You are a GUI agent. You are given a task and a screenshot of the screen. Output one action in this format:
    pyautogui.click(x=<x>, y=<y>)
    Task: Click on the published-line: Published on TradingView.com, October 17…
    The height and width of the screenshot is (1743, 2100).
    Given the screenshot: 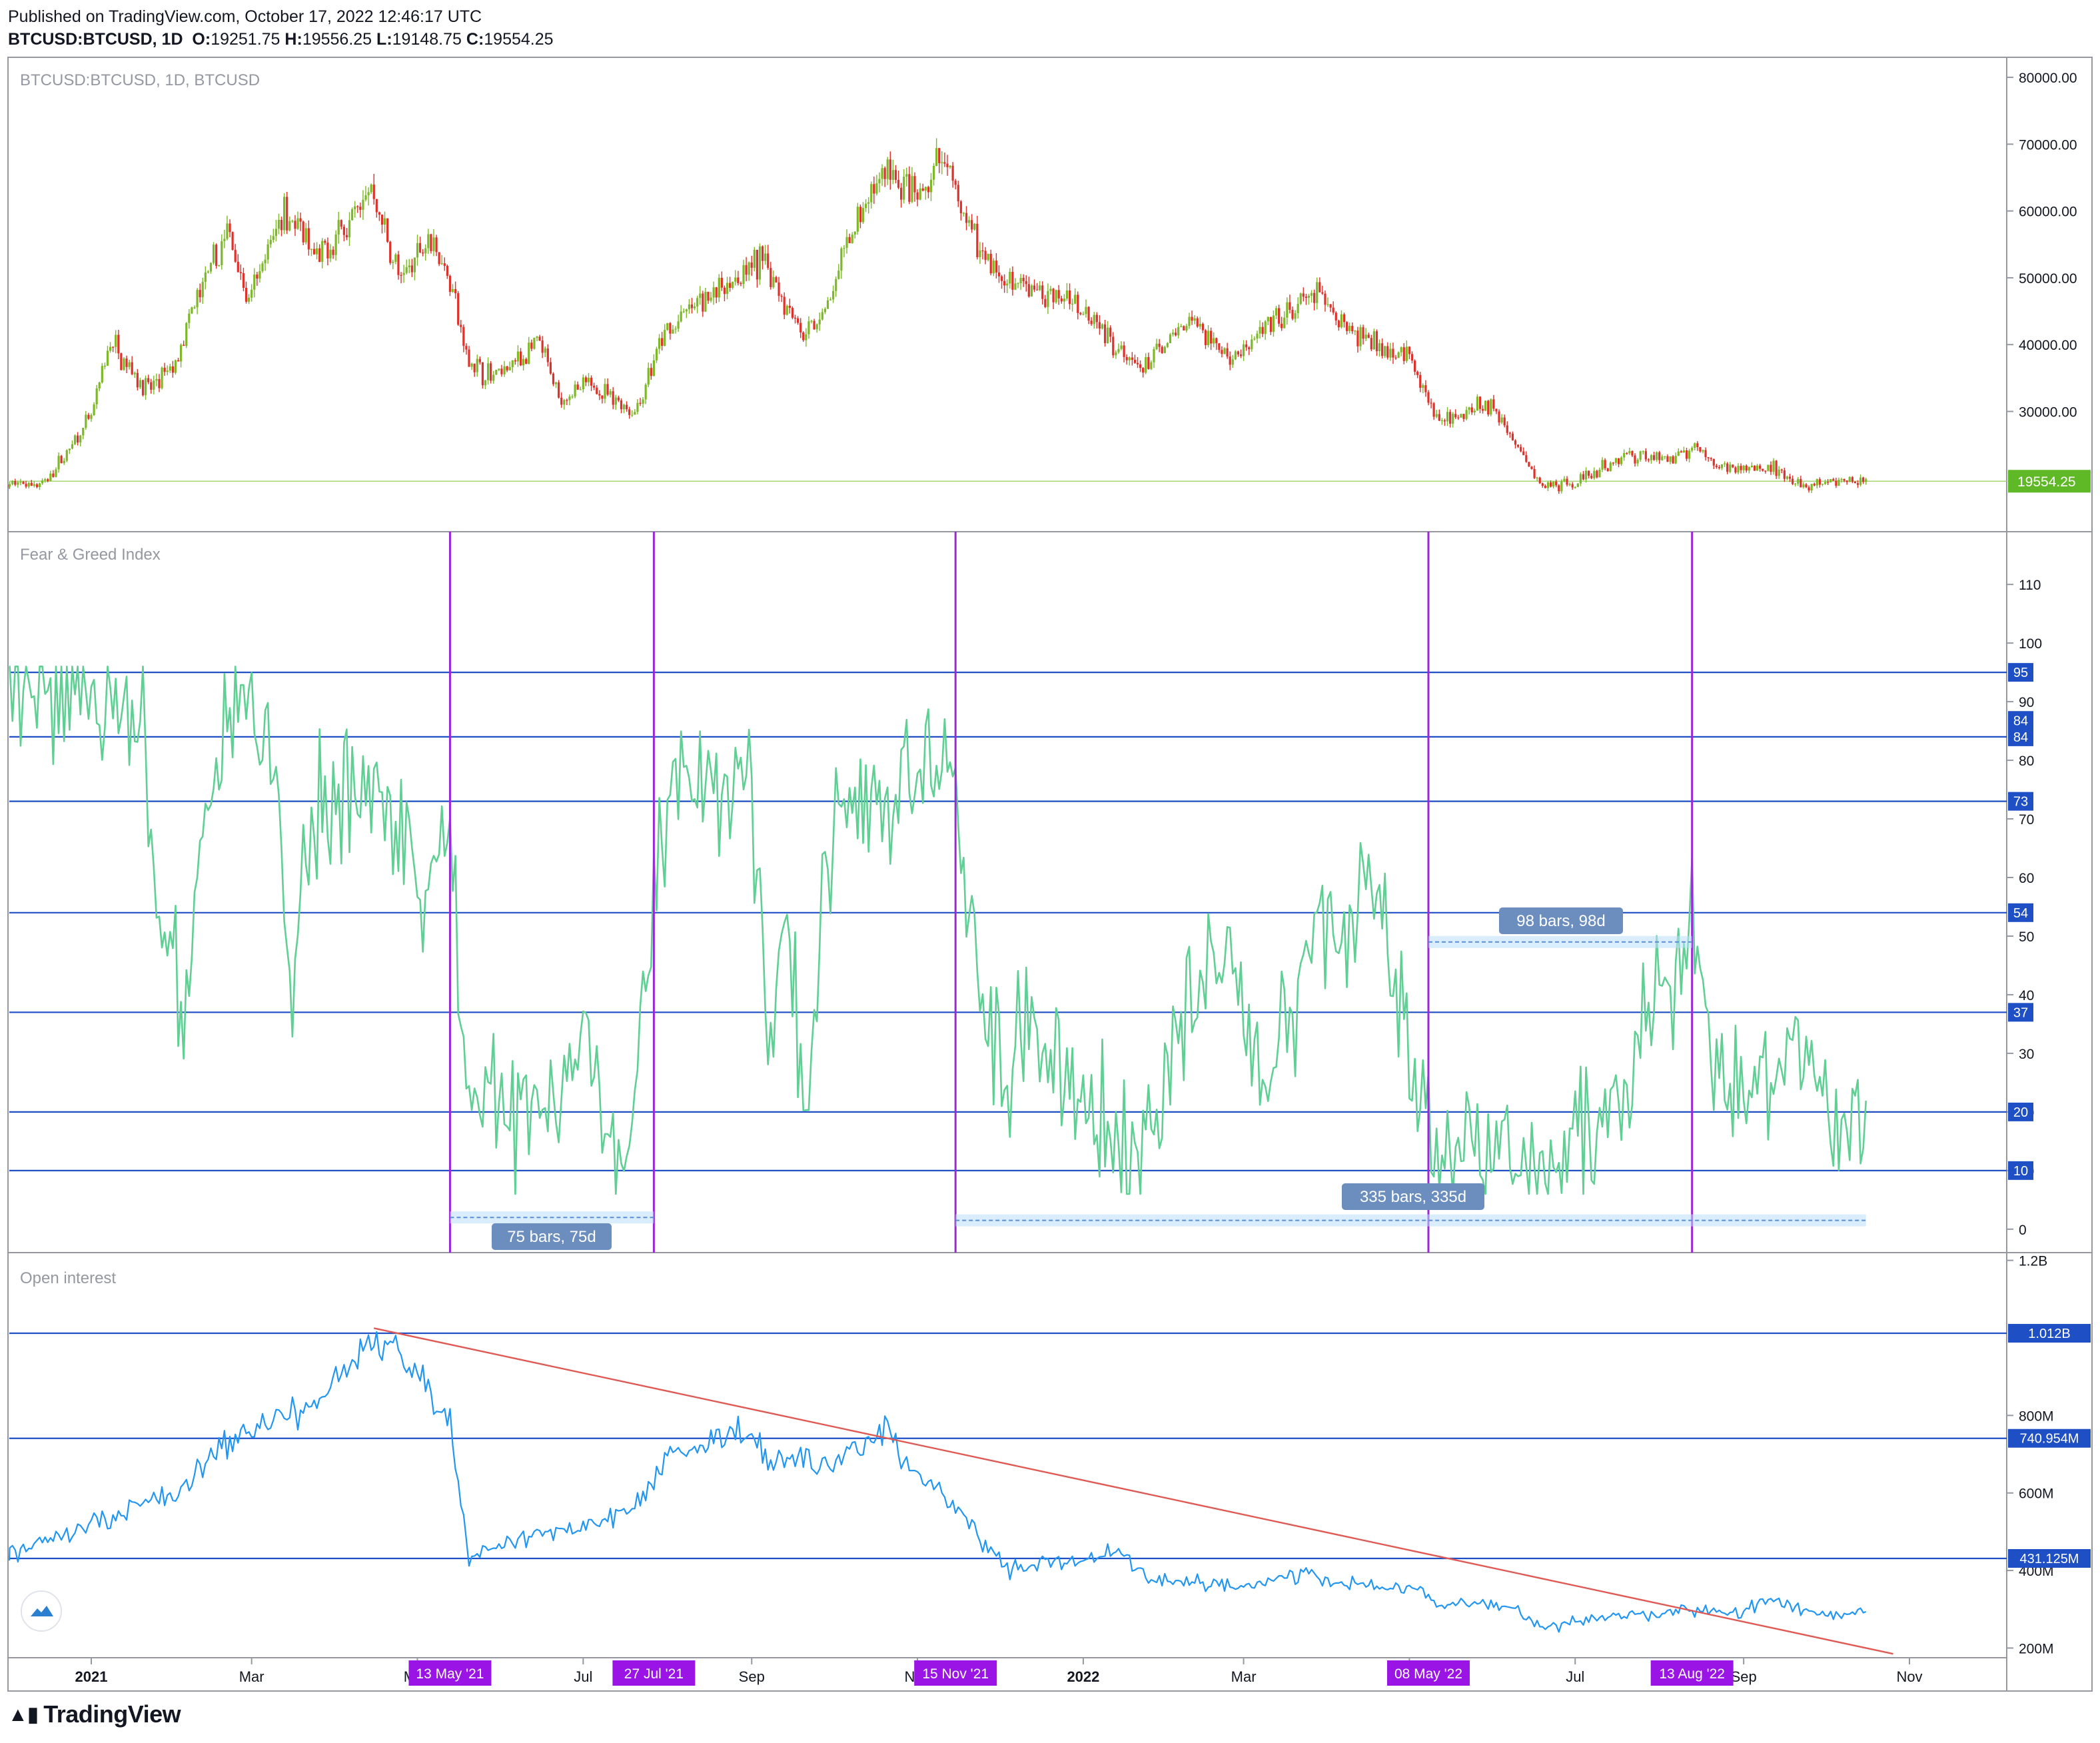 What is the action you would take?
    pyautogui.click(x=245, y=16)
    